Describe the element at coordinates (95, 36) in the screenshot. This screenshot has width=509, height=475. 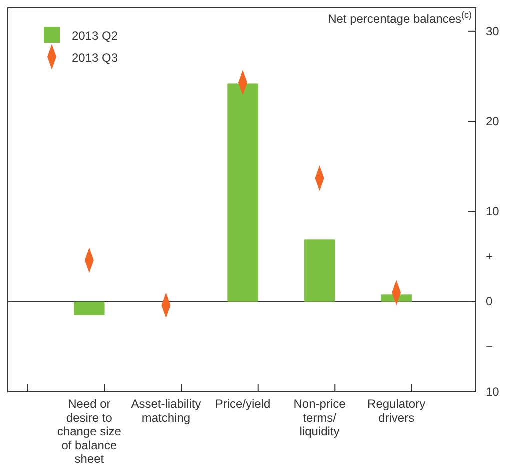
I see `legend-label: 2013 Q2` at that location.